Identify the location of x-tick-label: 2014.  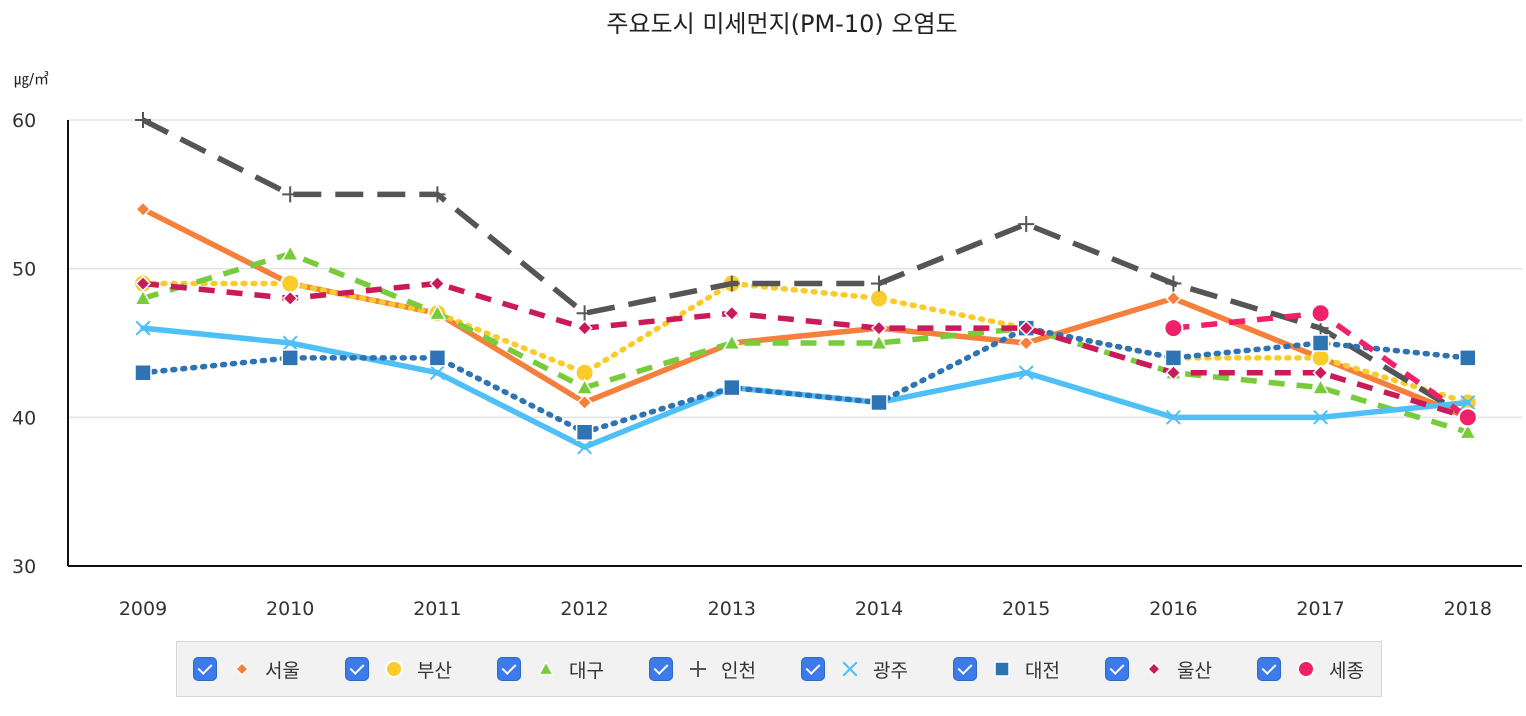
(879, 609).